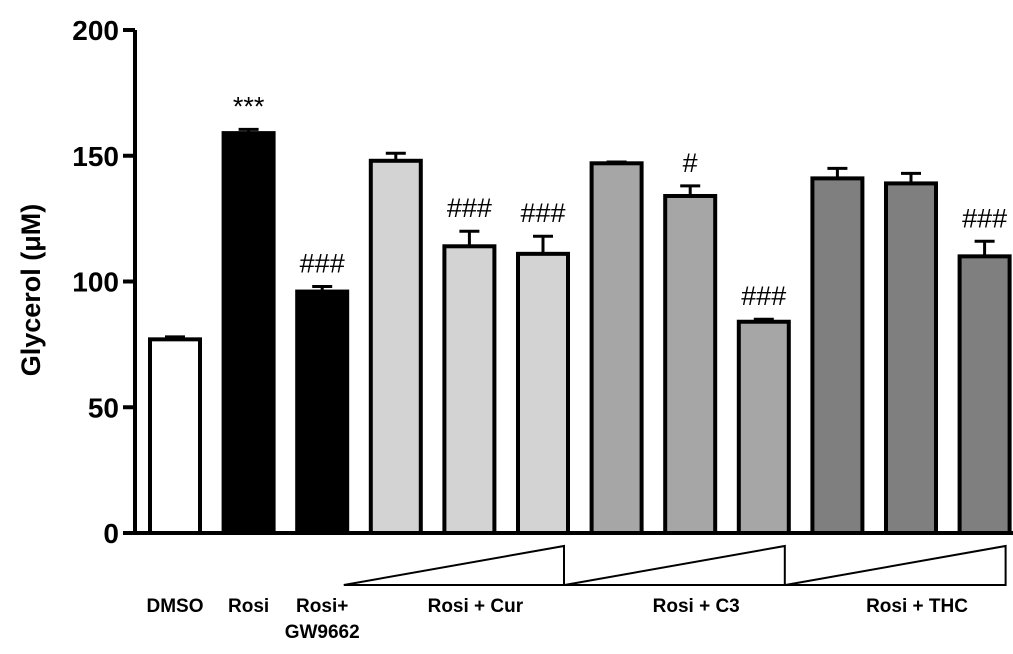 This screenshot has height=654, width=1013. Describe the element at coordinates (690, 163) in the screenshot. I see `significance-label: #` at that location.